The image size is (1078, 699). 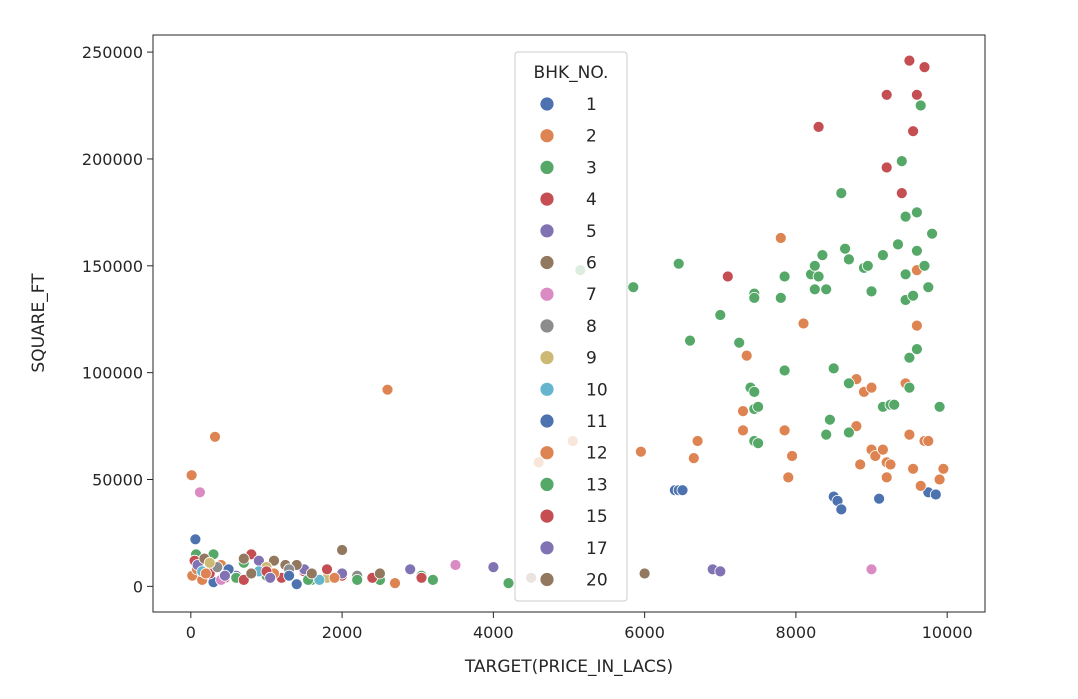 What do you see at coordinates (591, 359) in the screenshot?
I see `legend-label: 9` at bounding box center [591, 359].